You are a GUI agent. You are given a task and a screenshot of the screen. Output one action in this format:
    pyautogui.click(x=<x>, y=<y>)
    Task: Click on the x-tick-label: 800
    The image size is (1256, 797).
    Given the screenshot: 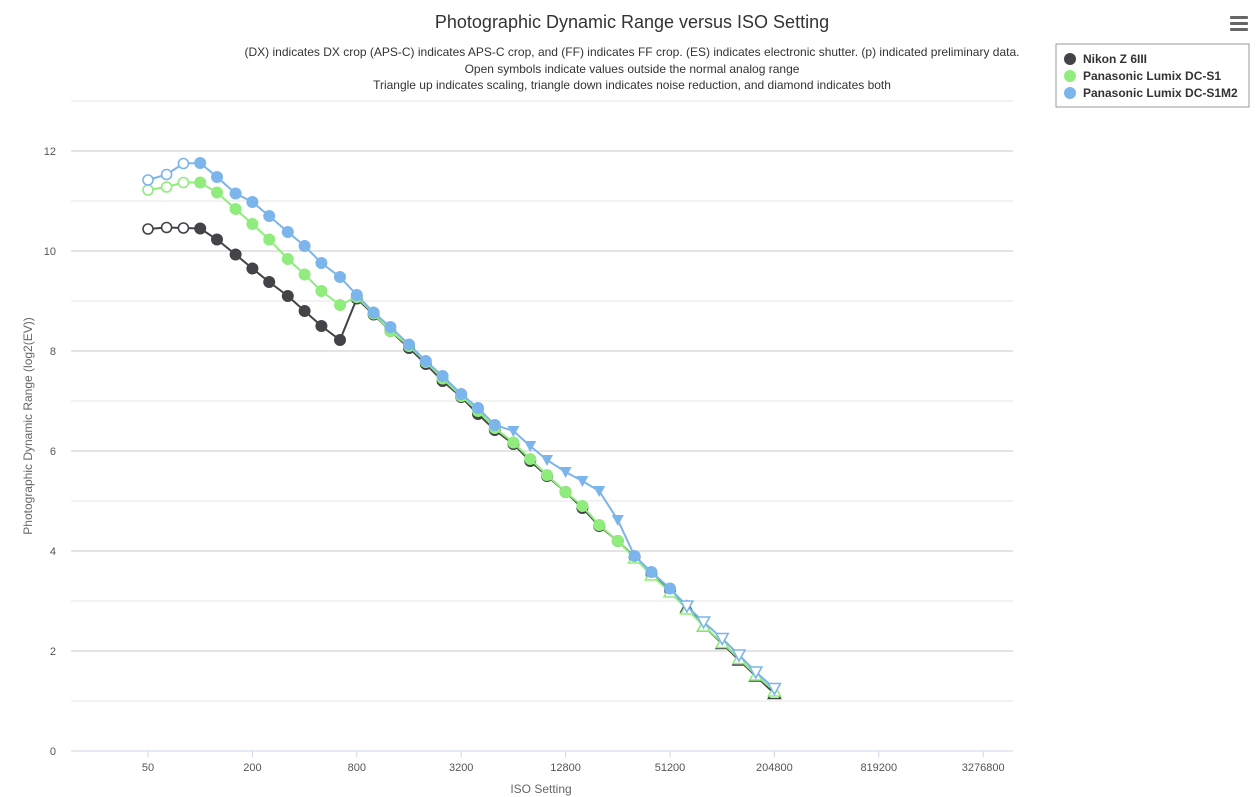 What is the action you would take?
    pyautogui.click(x=357, y=768)
    